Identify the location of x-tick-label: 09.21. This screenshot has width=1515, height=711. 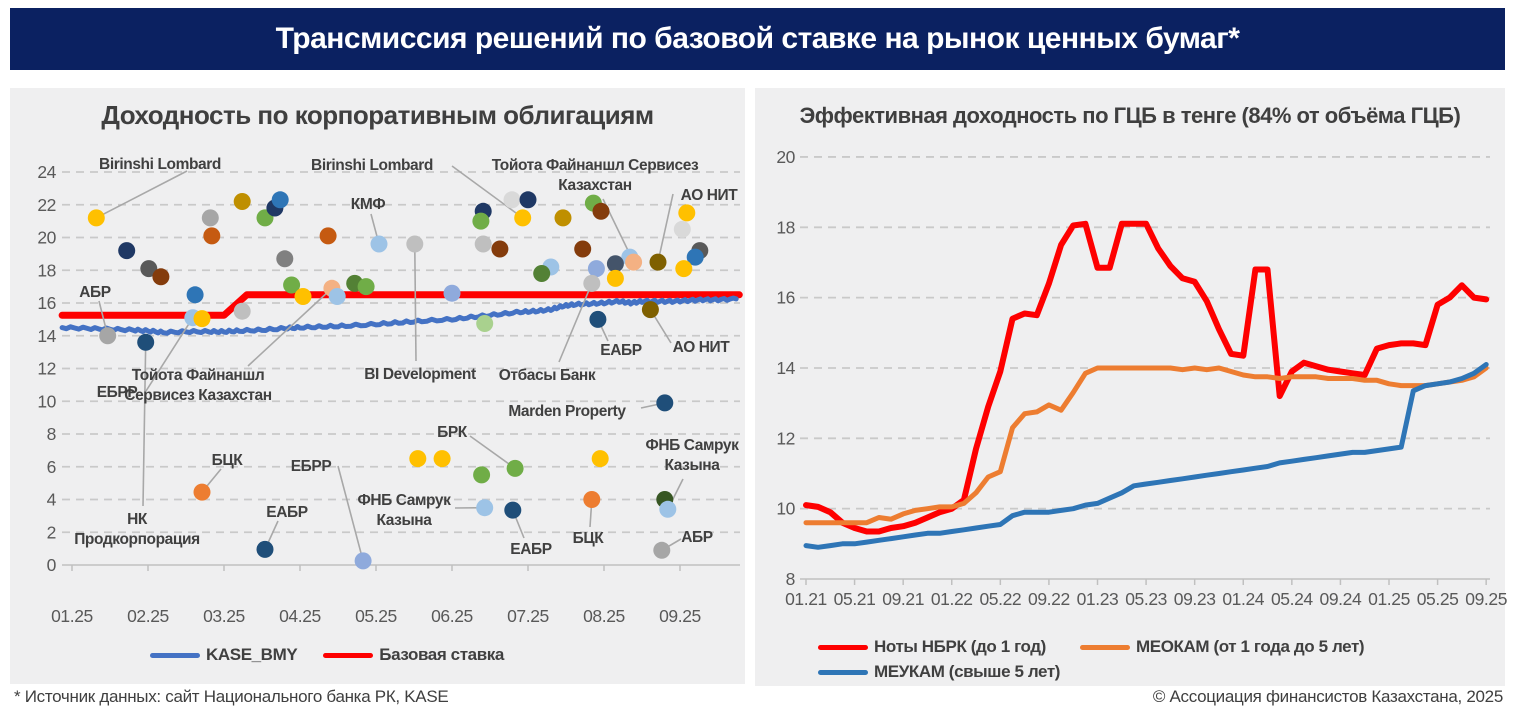
(903, 599).